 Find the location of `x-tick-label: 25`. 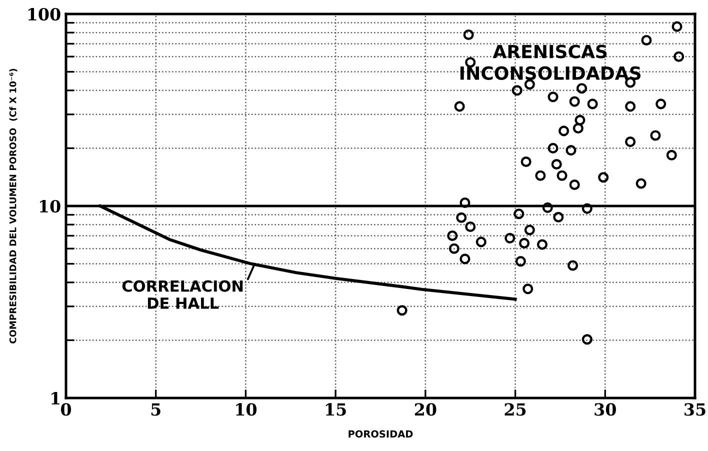

x-tick-label: 25 is located at coordinates (515, 409).